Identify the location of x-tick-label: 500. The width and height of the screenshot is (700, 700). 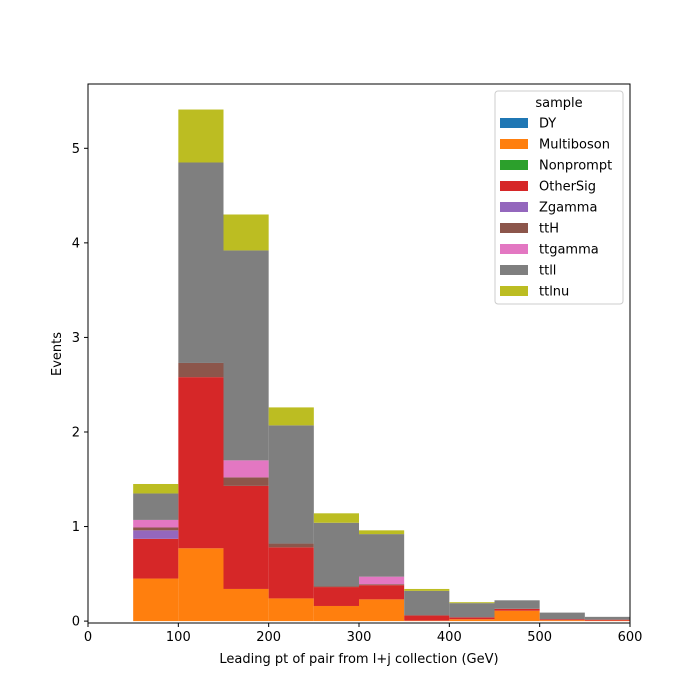
(539, 637).